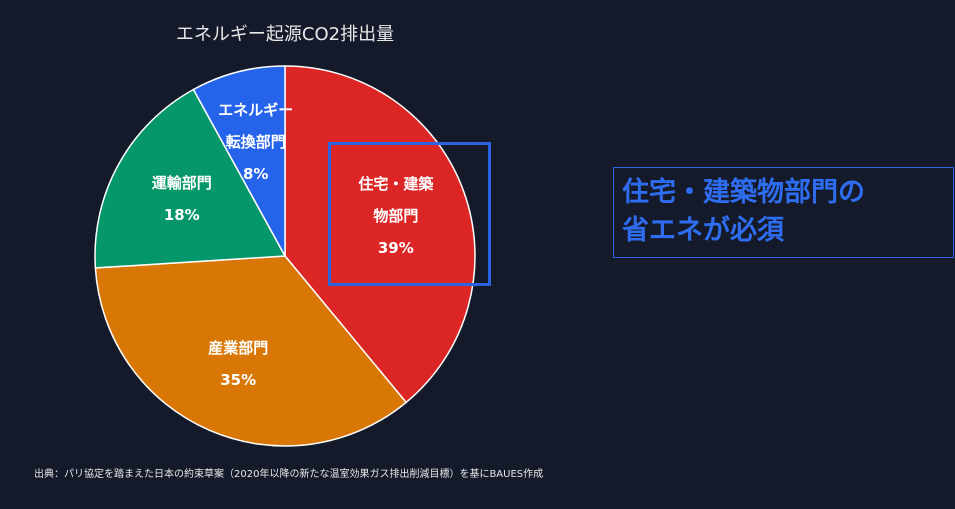 Image resolution: width=955 pixels, height=509 pixels. Describe the element at coordinates (255, 110) in the screenshot. I see `slice-name-label: エネルギー` at that location.